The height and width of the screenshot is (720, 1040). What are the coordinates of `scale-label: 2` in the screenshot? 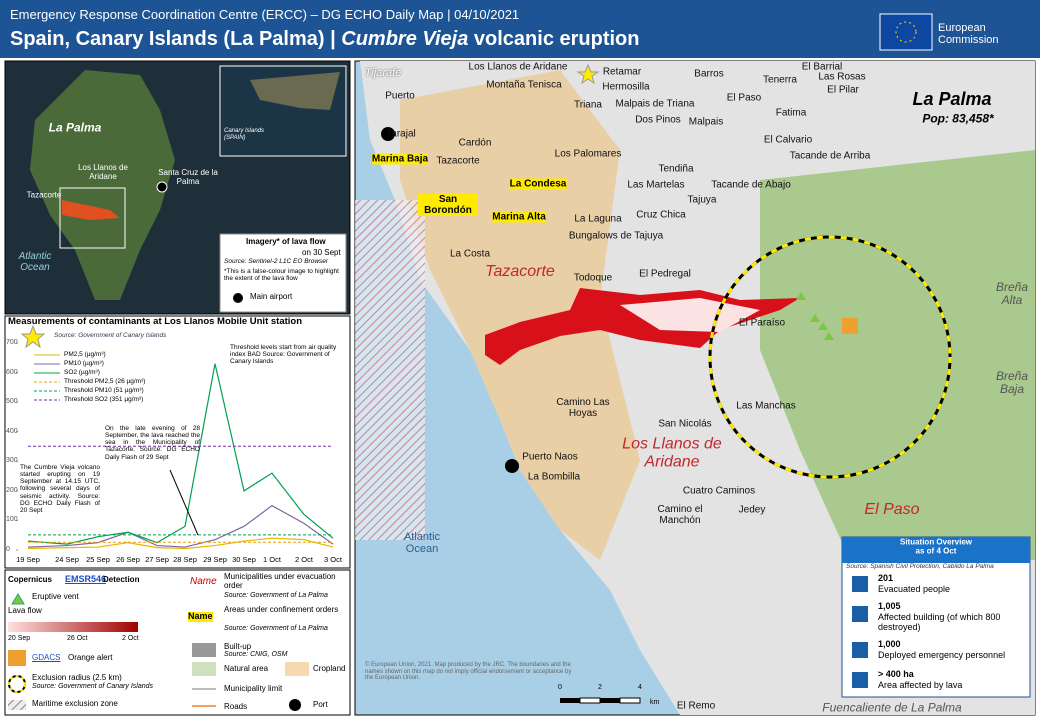 It's located at (600, 688).